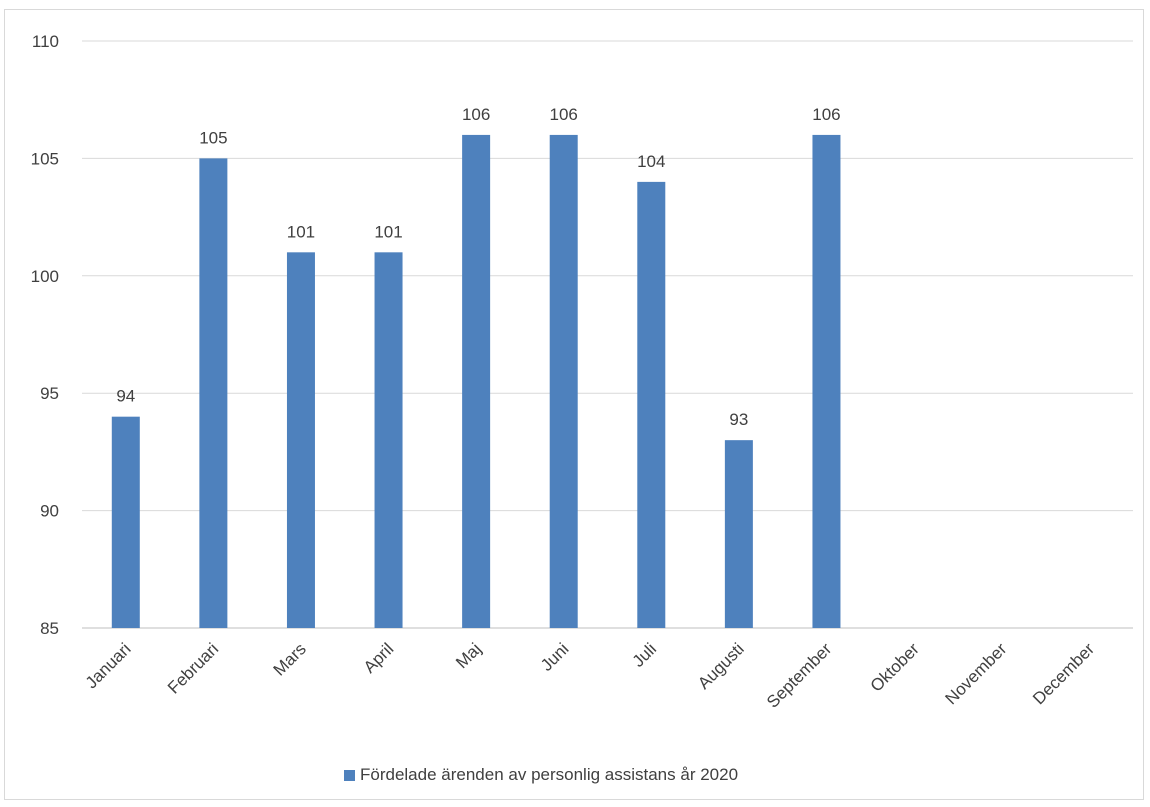  I want to click on y-tick-label: 110, so click(45, 41).